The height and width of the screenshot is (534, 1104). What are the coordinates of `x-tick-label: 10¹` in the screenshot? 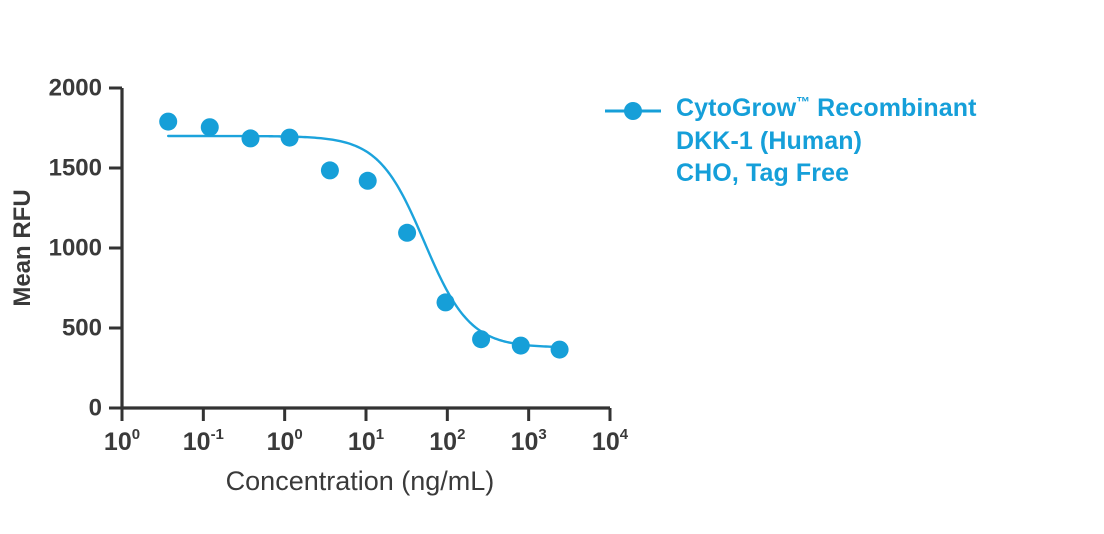 It's located at (366, 441).